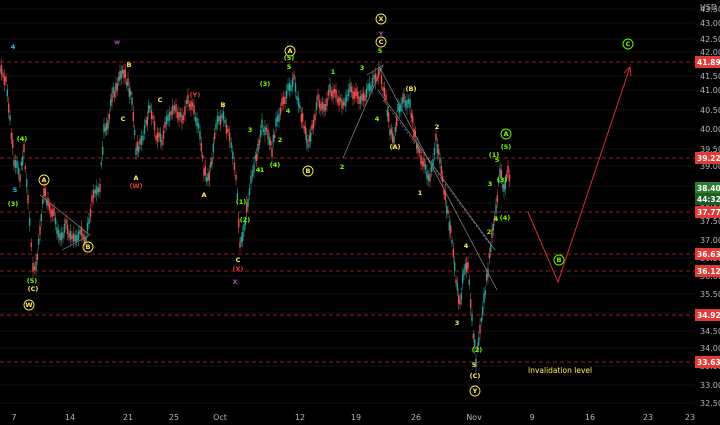  What do you see at coordinates (710, 149) in the screenshot?
I see `price-tick: 39.50` at bounding box center [710, 149].